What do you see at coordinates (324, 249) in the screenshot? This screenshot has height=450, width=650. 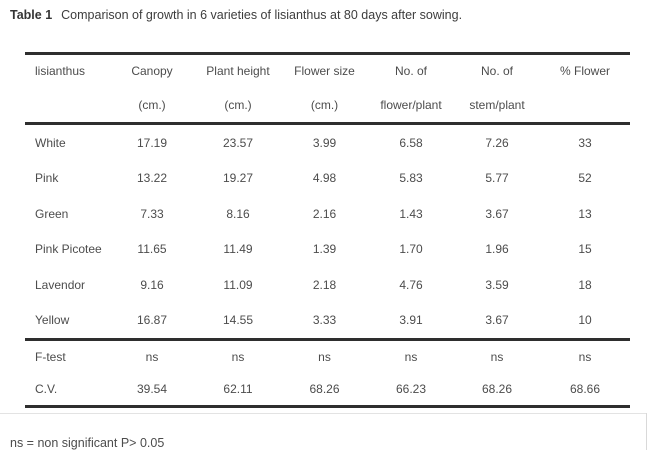 I see `table-cell: 1.39` at bounding box center [324, 249].